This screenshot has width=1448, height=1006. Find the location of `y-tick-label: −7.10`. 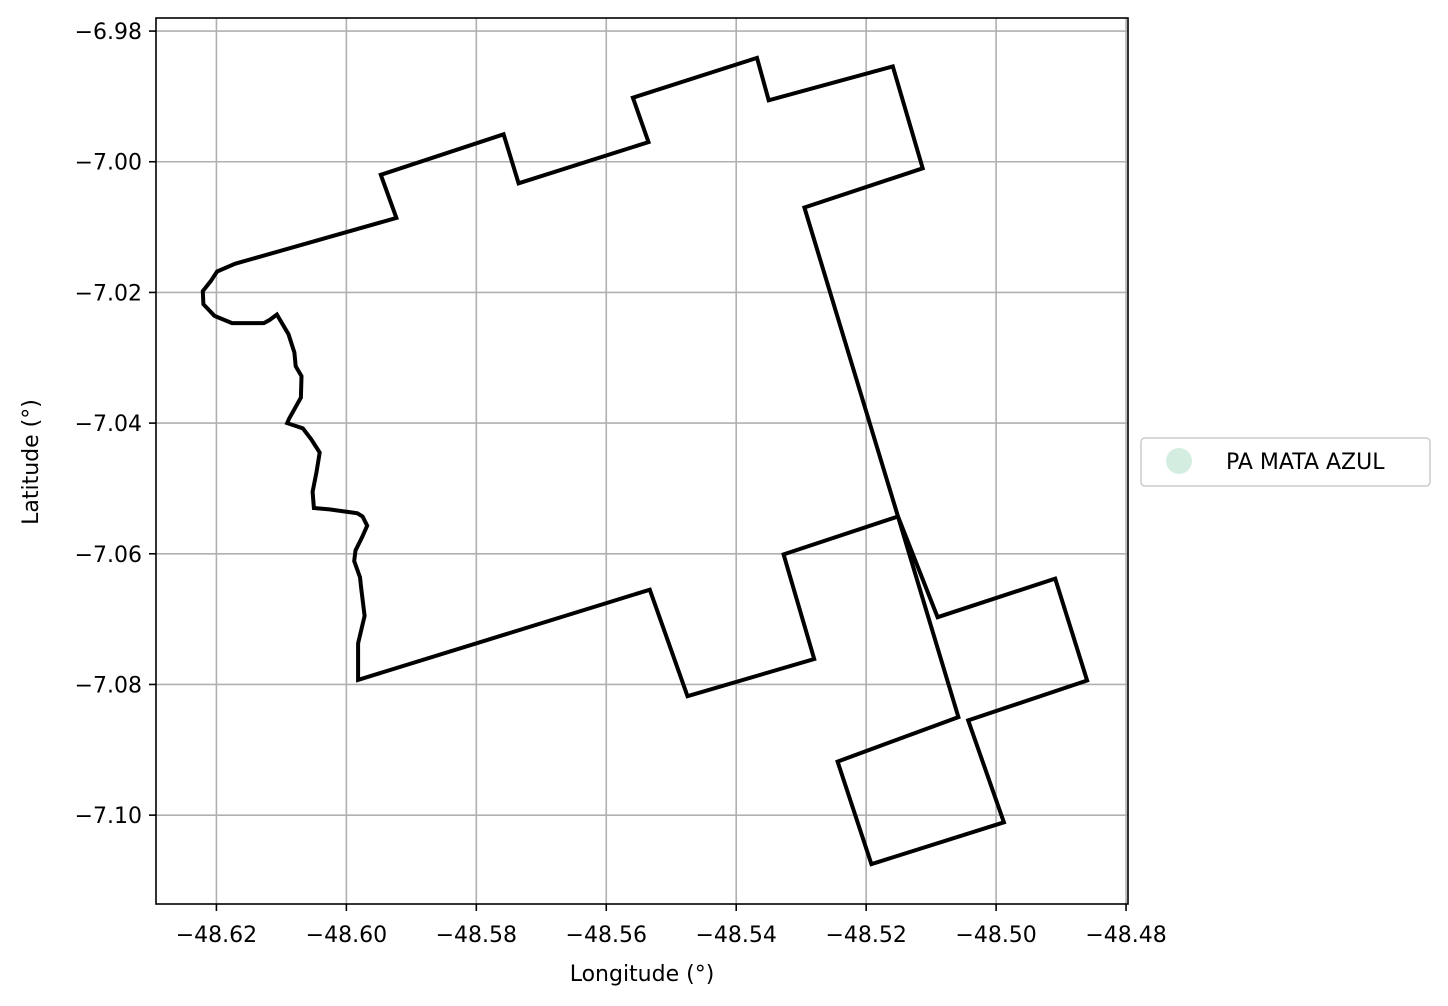

y-tick-label: −7.10 is located at coordinates (108, 816).